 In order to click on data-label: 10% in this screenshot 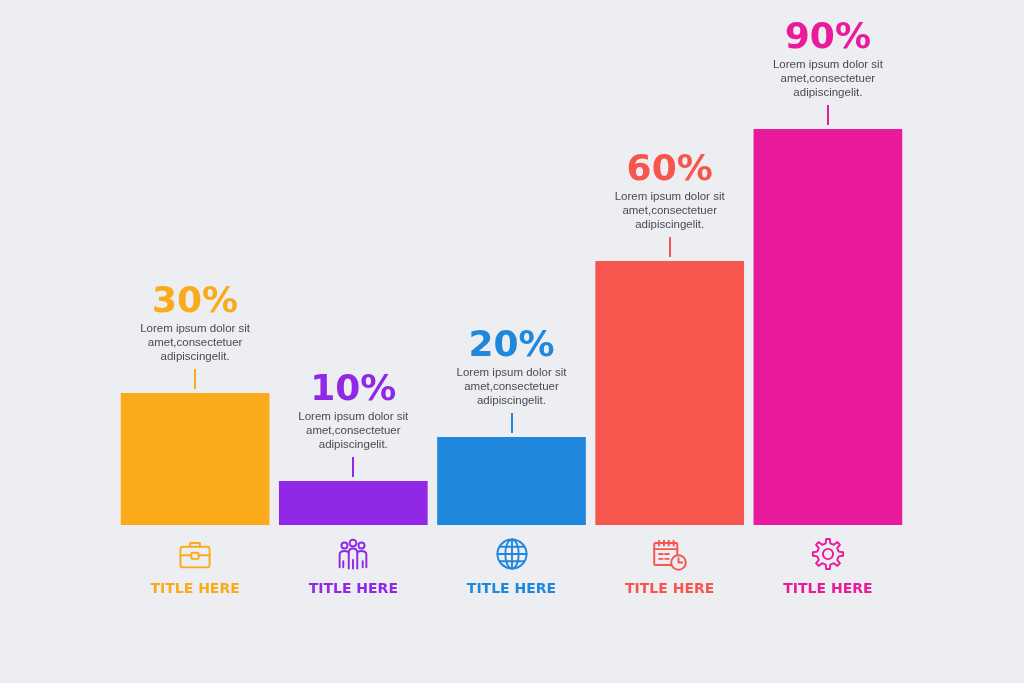, I will do `click(353, 387)`.